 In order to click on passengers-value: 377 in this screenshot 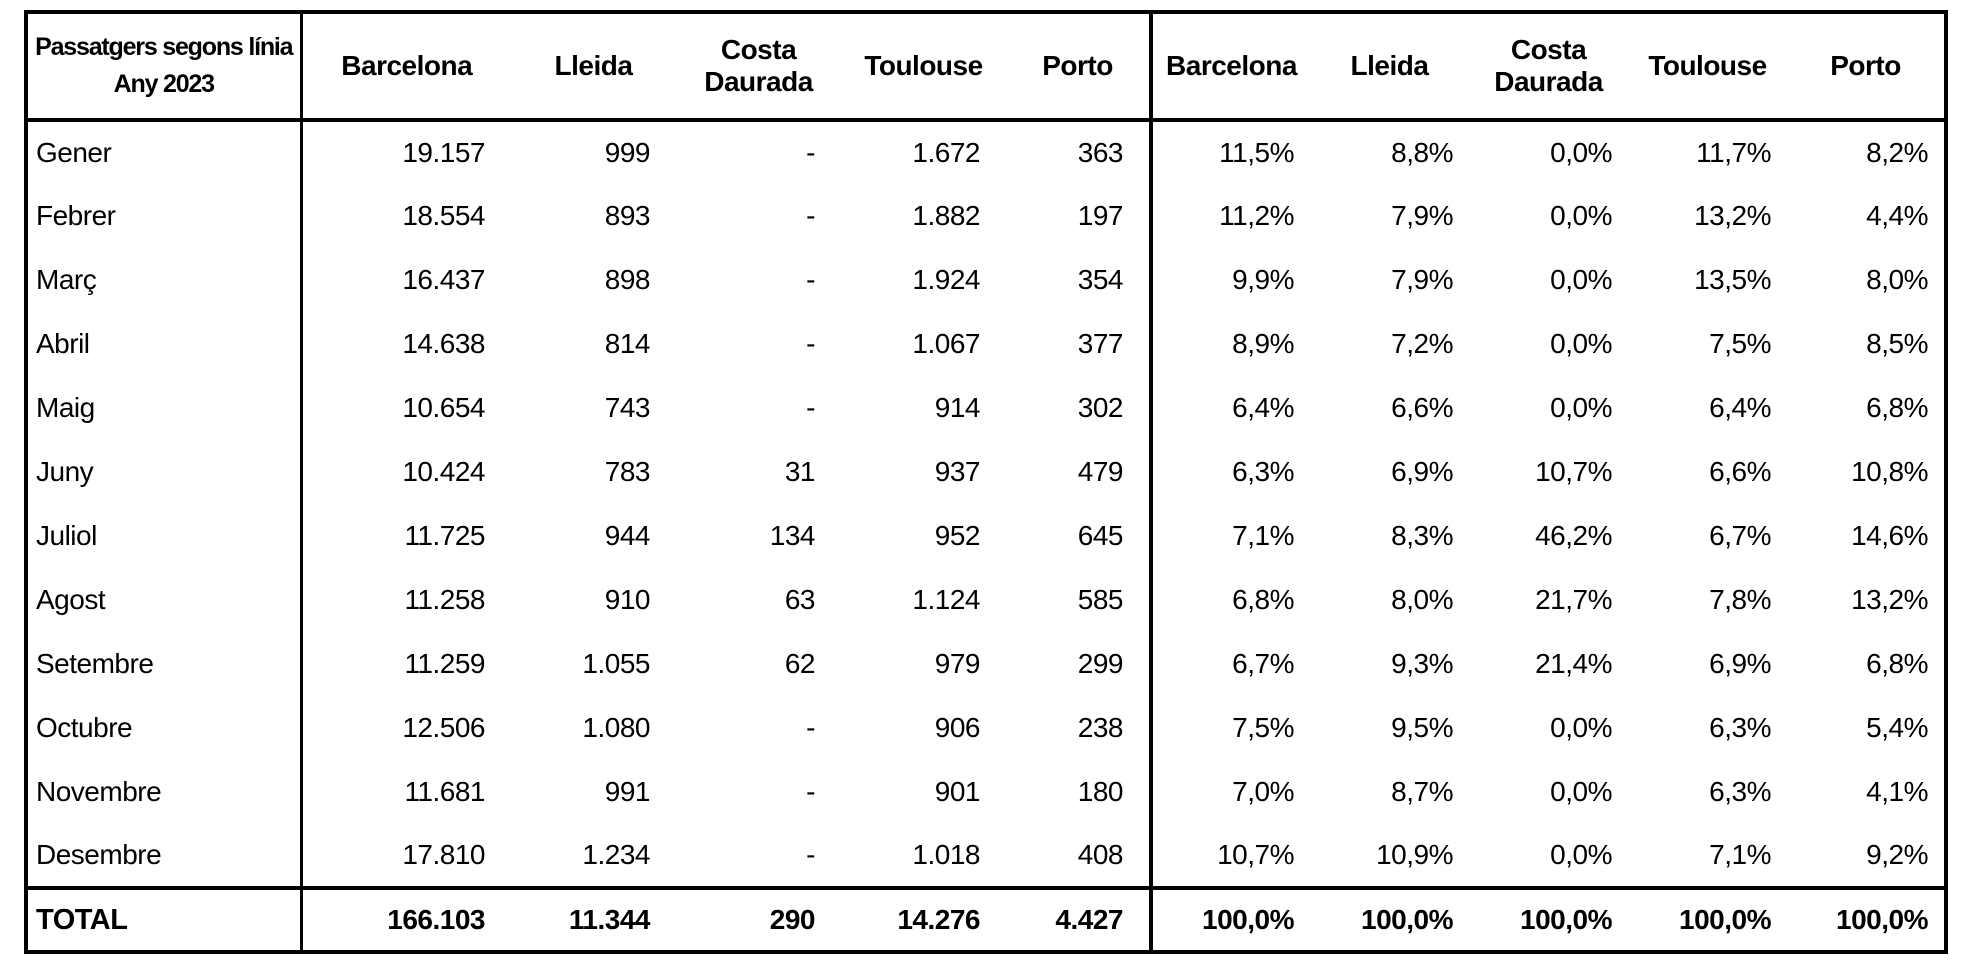, I will do `click(1100, 343)`.